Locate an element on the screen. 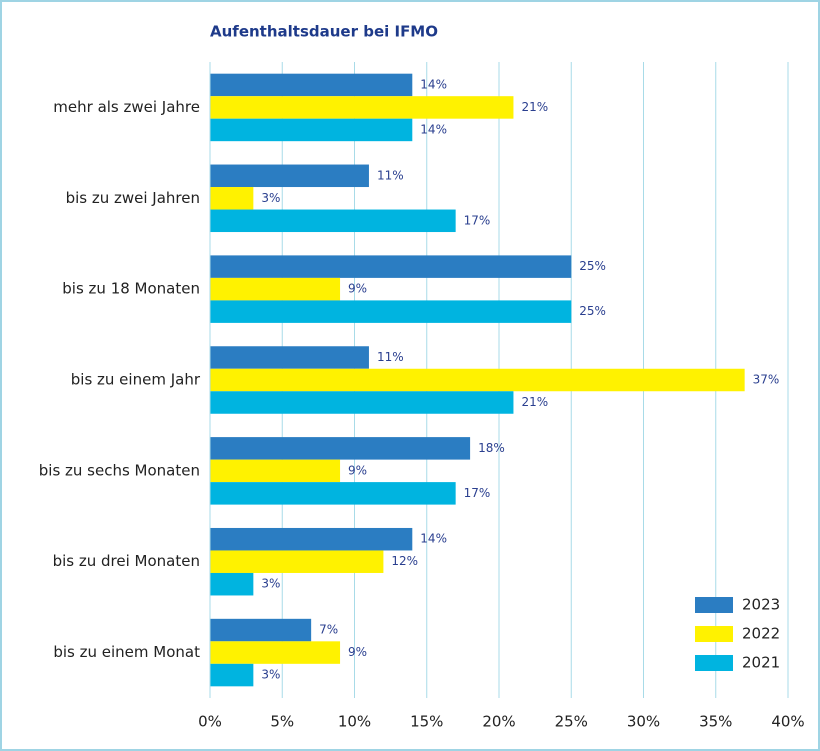 Image resolution: width=820 pixels, height=751 pixels. chart-title: Aufenthaltsdauer bei IFMO is located at coordinates (324, 32).